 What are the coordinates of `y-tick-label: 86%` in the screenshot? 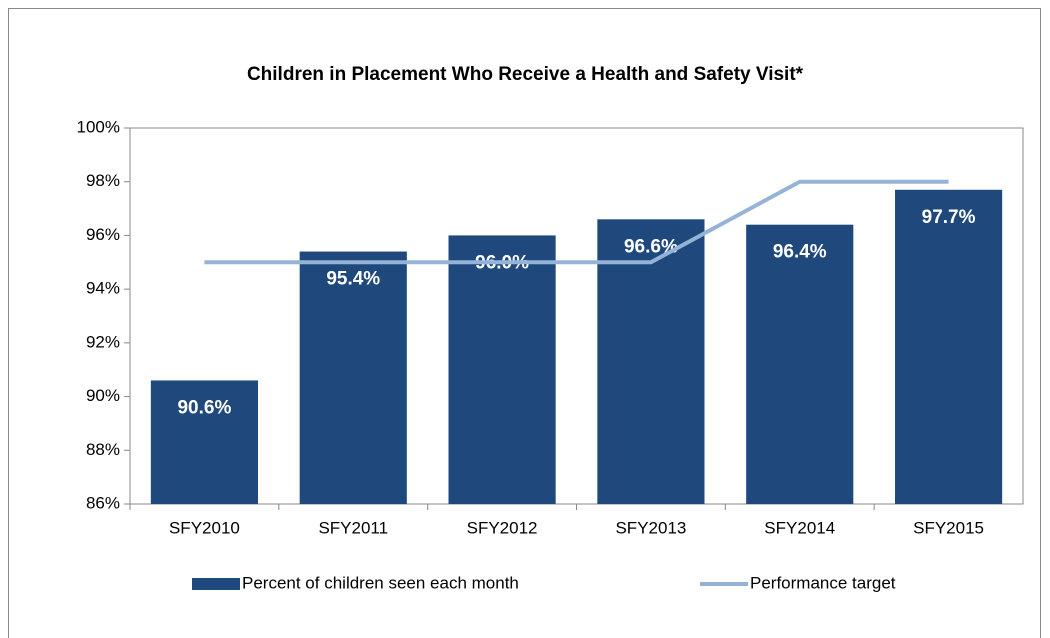 It's located at (103, 502).